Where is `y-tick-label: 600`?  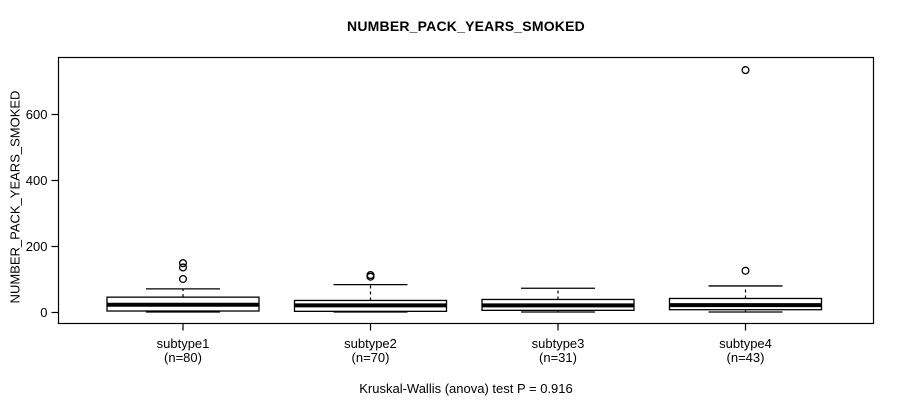 y-tick-label: 600 is located at coordinates (37, 114).